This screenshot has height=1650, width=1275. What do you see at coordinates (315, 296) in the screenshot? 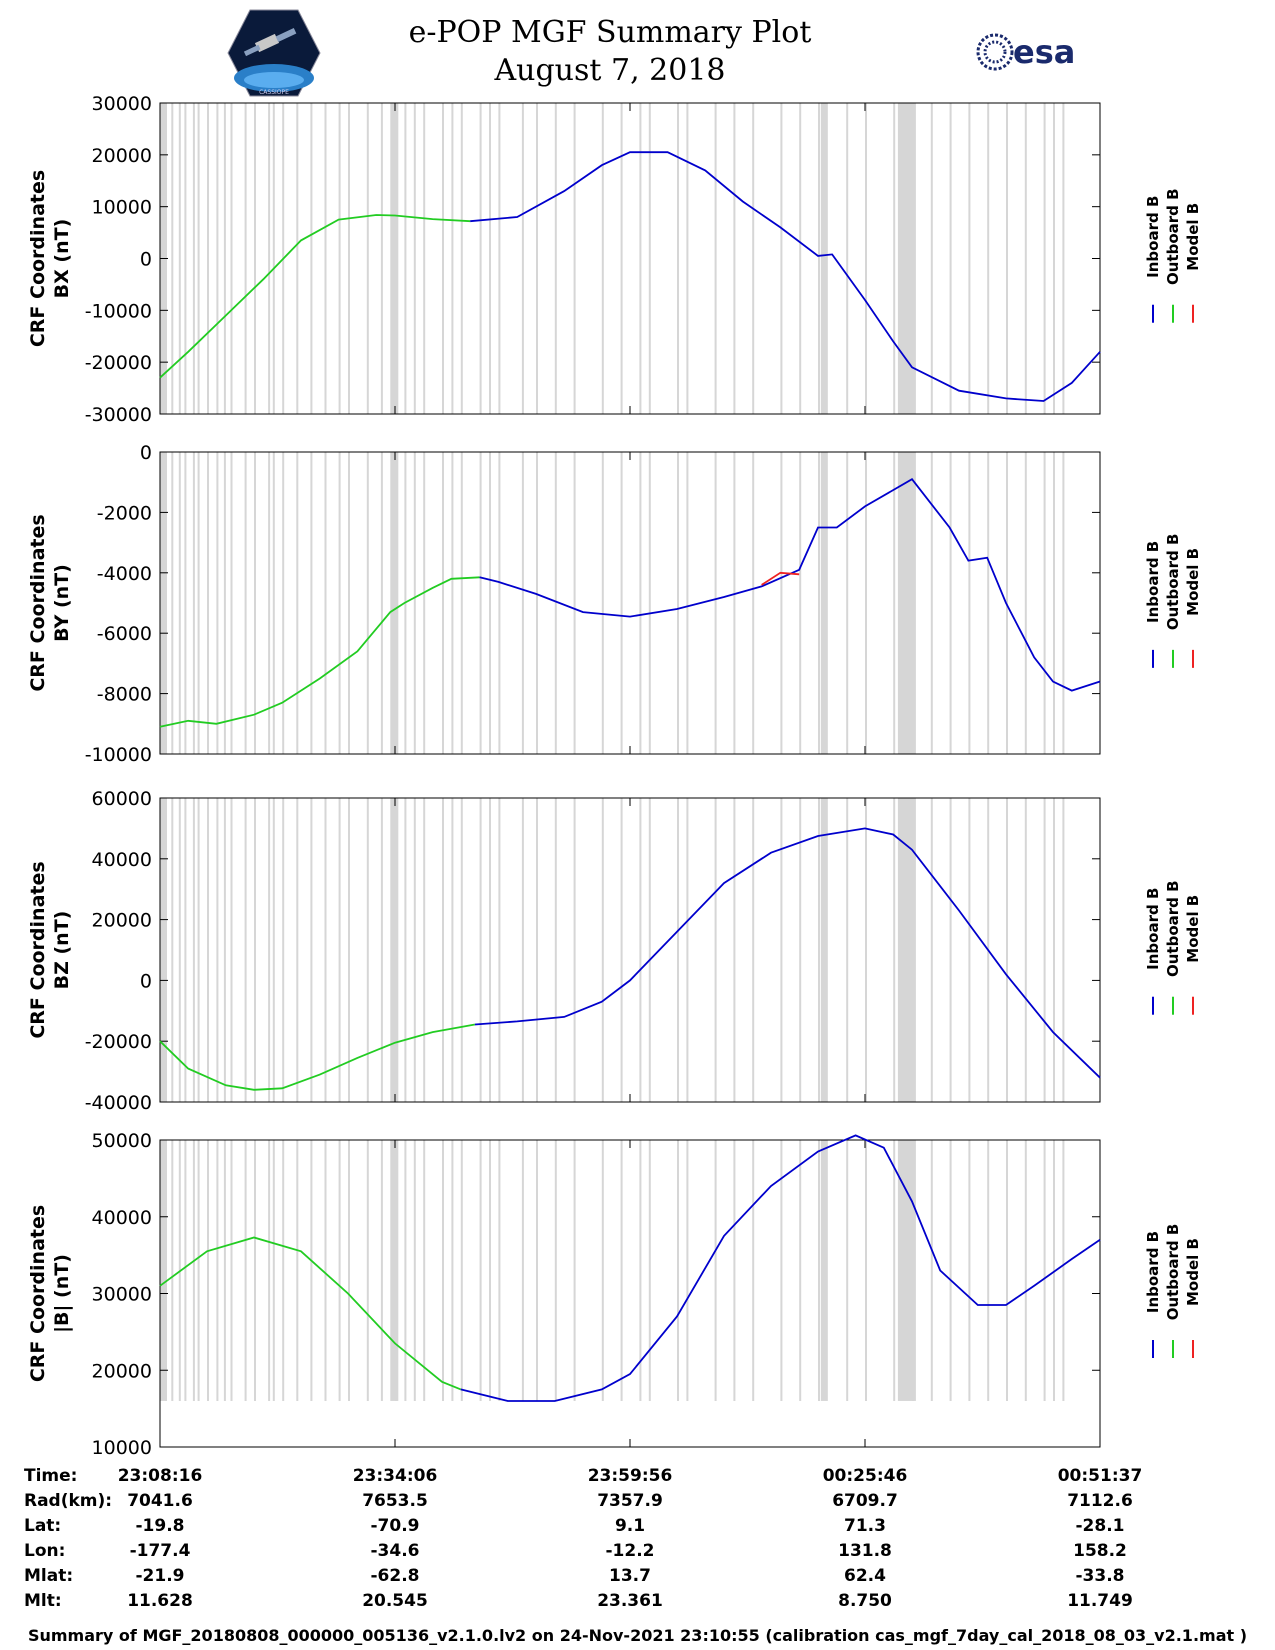
I see `series-line-outboard-b` at bounding box center [315, 296].